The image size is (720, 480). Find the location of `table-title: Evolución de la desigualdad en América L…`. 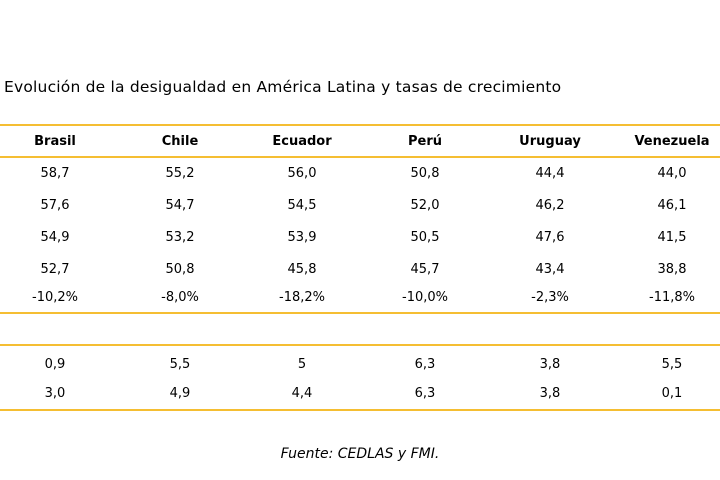

table-title: Evolución de la desigualdad en América L… is located at coordinates (283, 87).